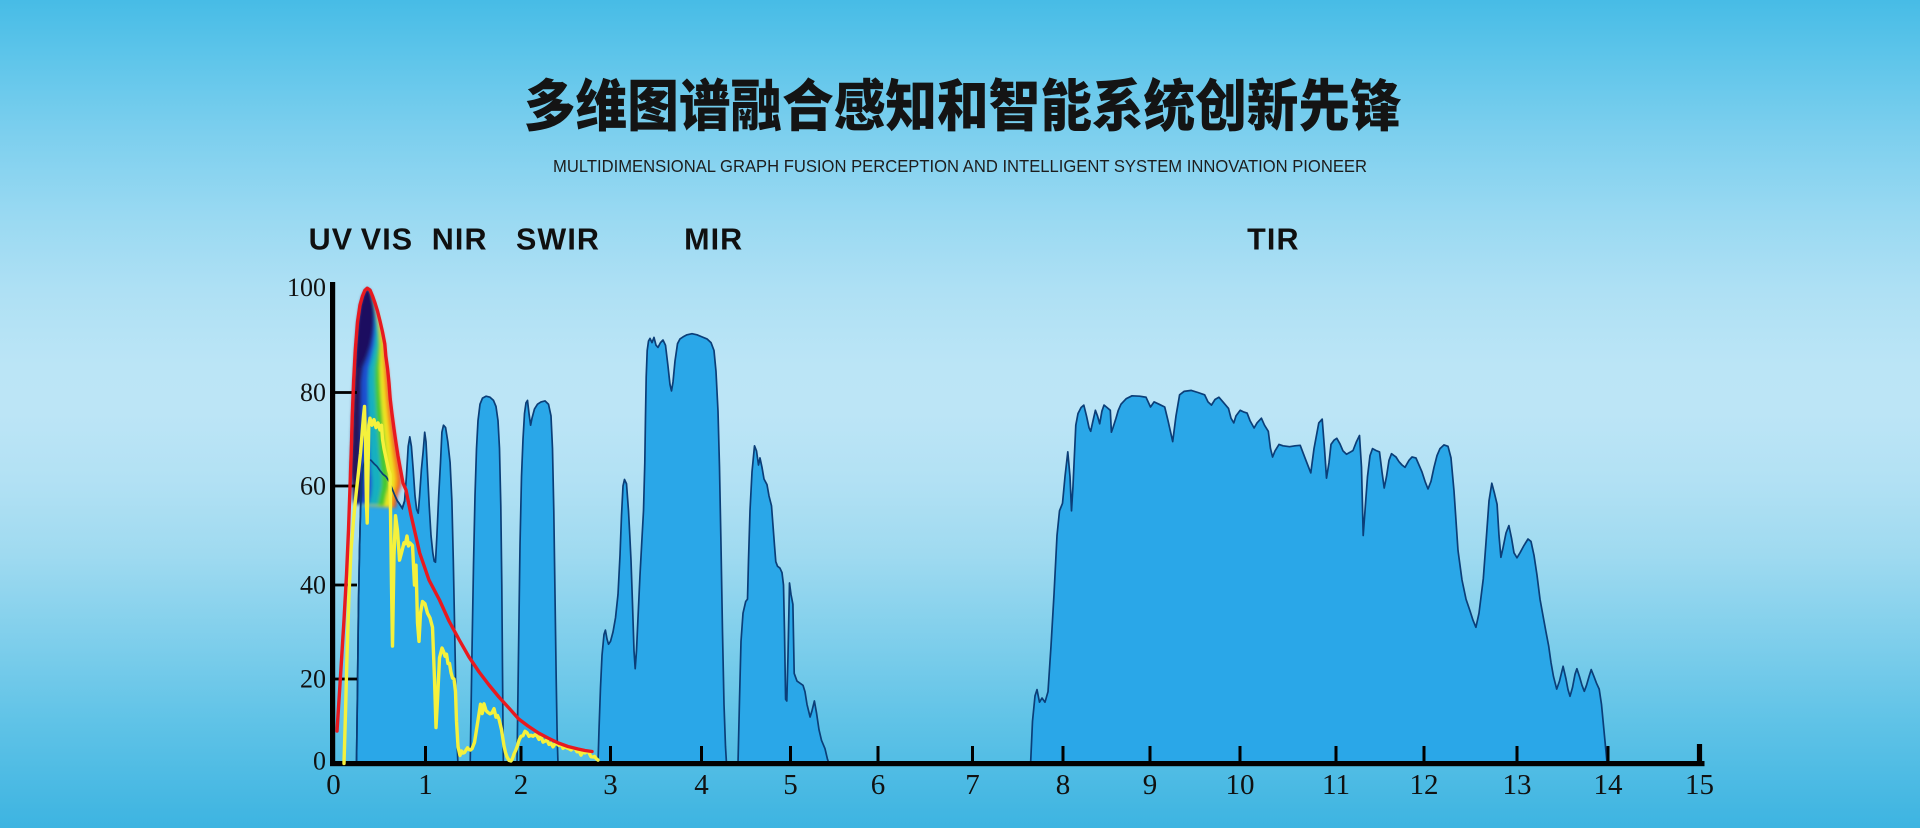 The image size is (1920, 828). What do you see at coordinates (1699, 785) in the screenshot?
I see `svg-text: 15` at bounding box center [1699, 785].